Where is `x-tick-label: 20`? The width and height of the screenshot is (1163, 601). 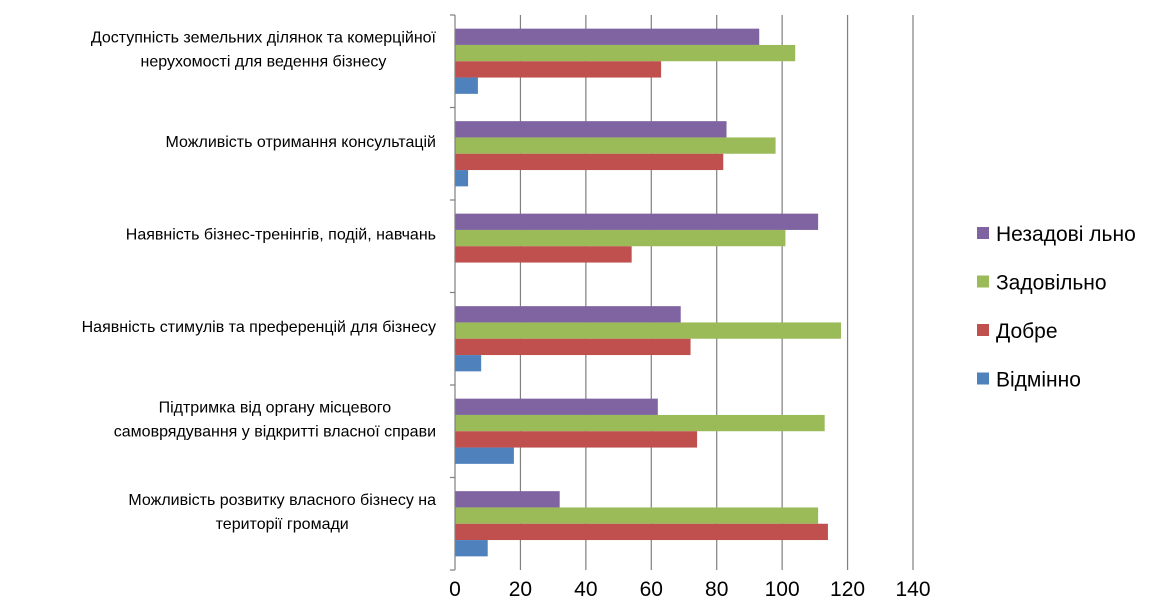
x-tick-label: 20 is located at coordinates (520, 589).